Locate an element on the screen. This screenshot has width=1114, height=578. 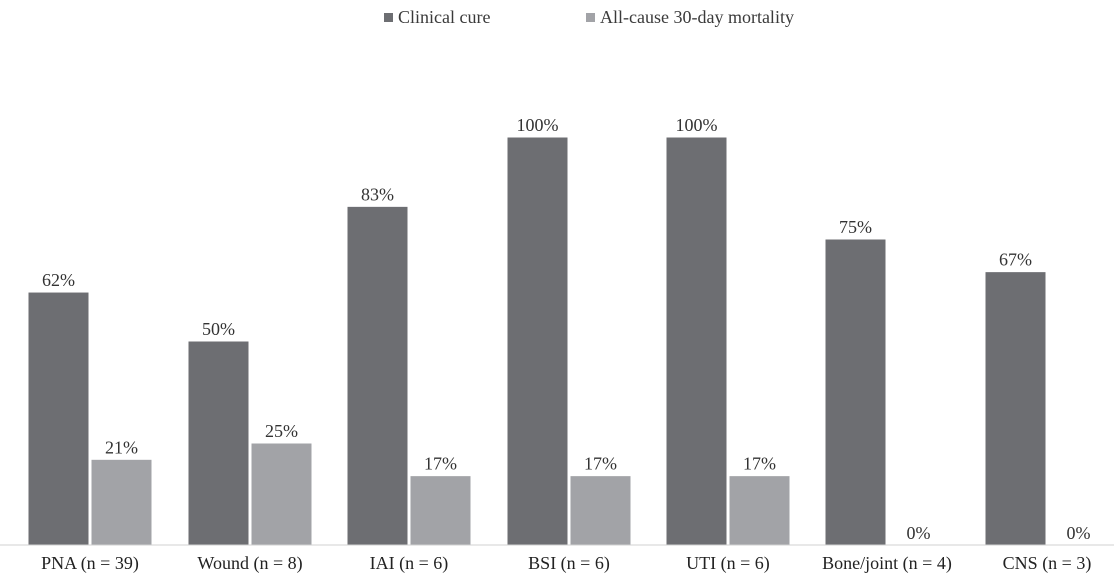
legend: Clinical cure All-cause 30-day mortality is located at coordinates (589, 17).